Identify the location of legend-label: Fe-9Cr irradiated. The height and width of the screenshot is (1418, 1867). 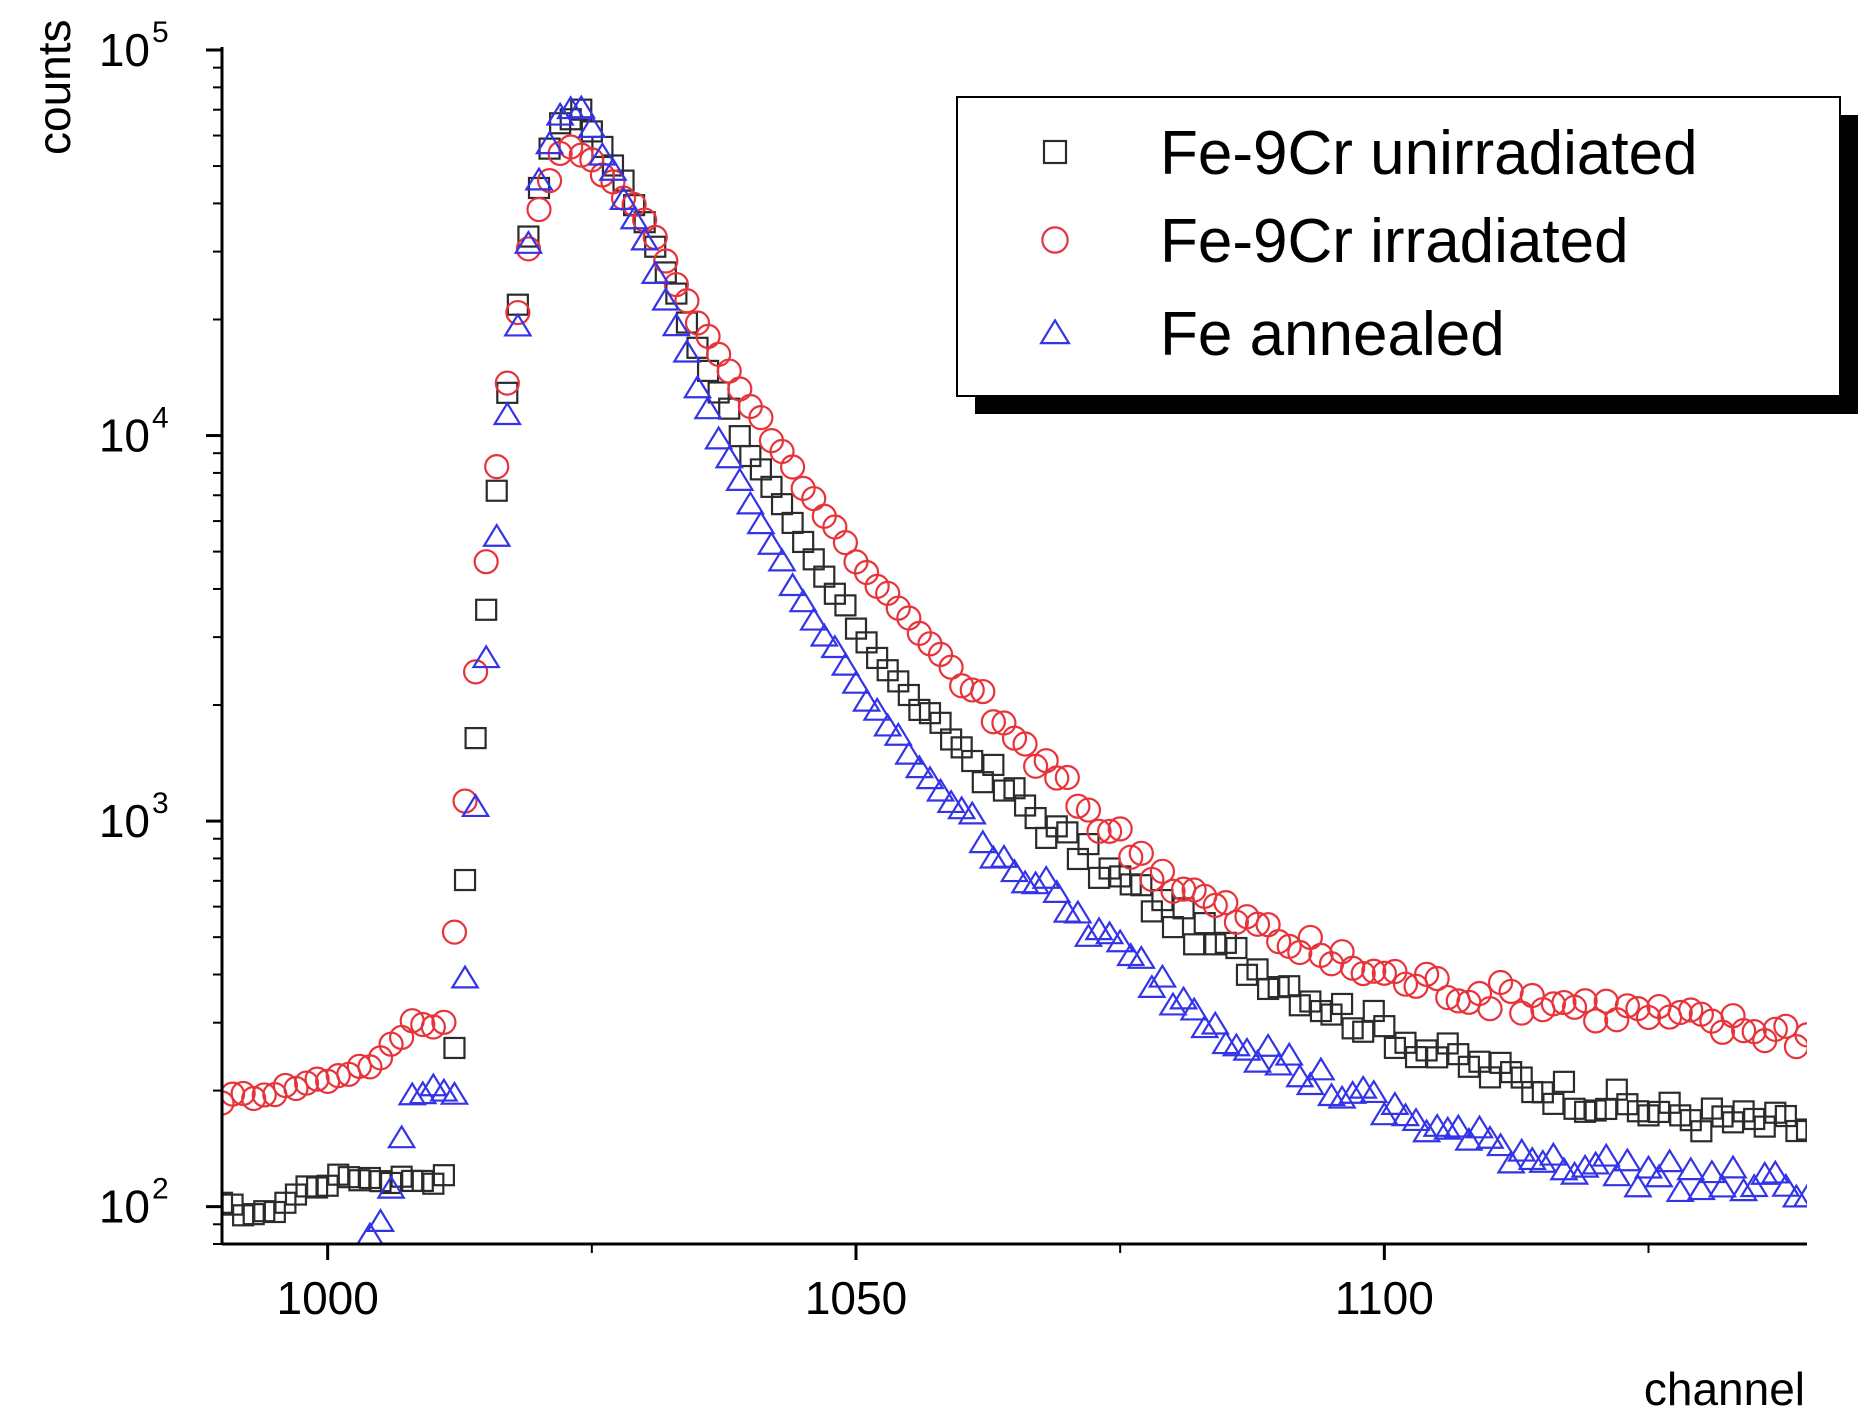
(1394, 241).